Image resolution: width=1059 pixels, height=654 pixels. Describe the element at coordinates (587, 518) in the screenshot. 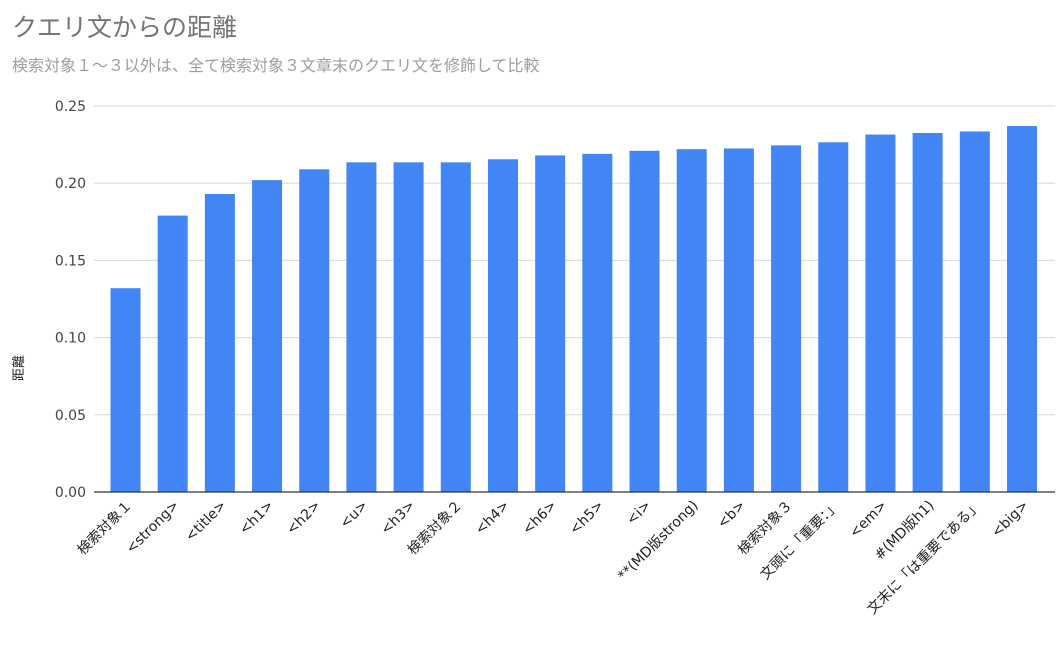

I see `x-category-label: <h5>` at that location.